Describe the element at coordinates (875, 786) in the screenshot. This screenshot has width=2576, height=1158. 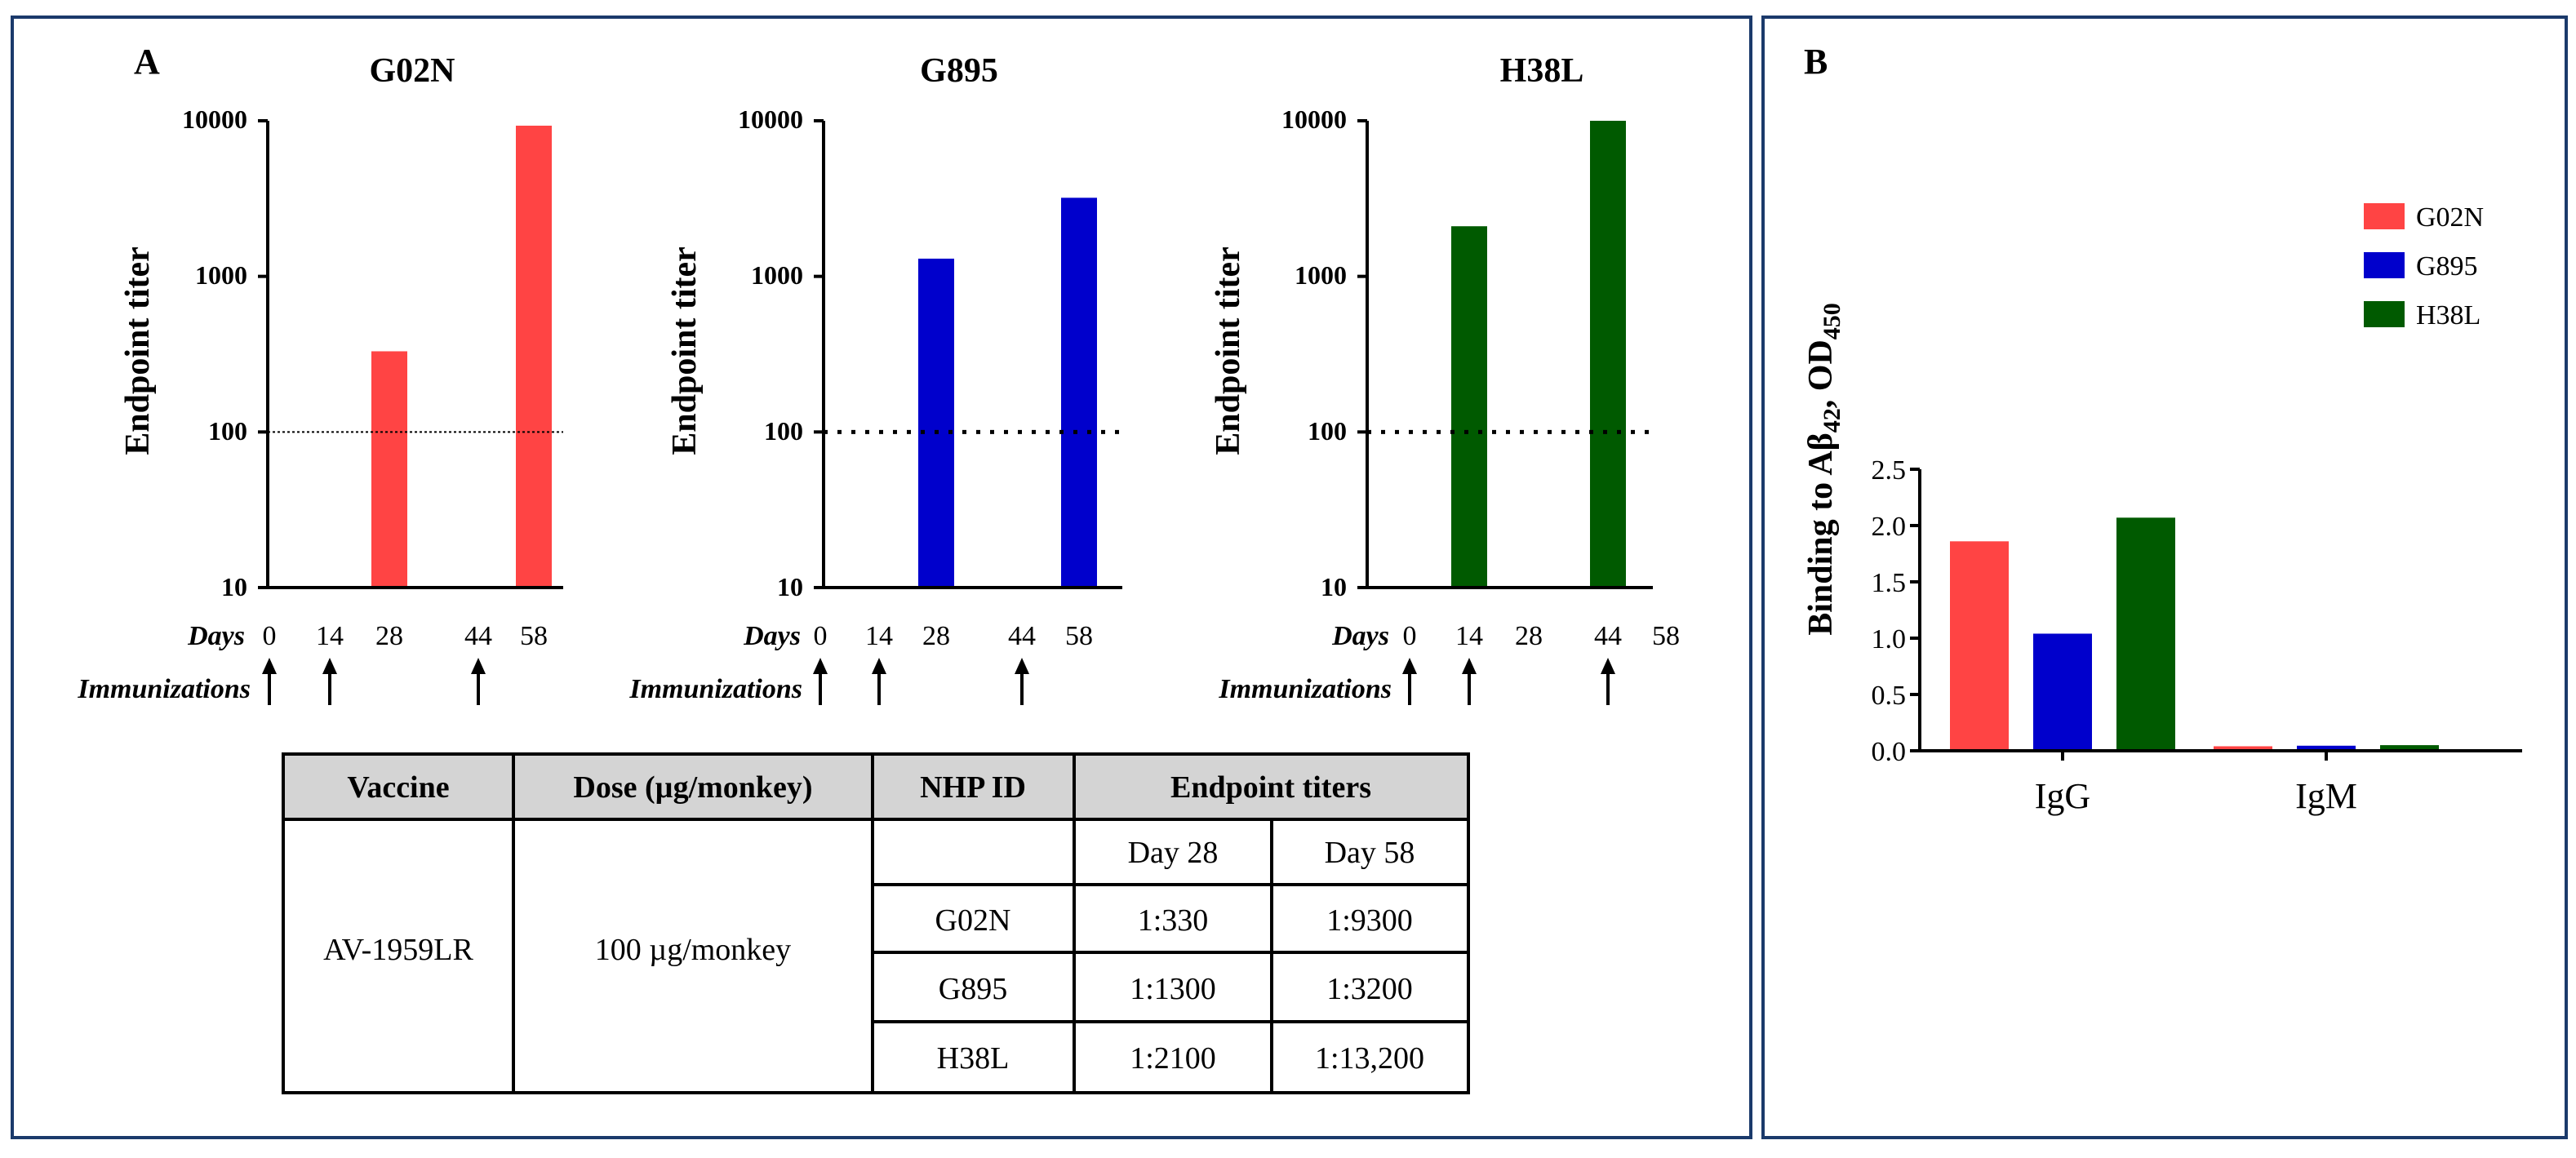
I see `table-header-bg` at that location.